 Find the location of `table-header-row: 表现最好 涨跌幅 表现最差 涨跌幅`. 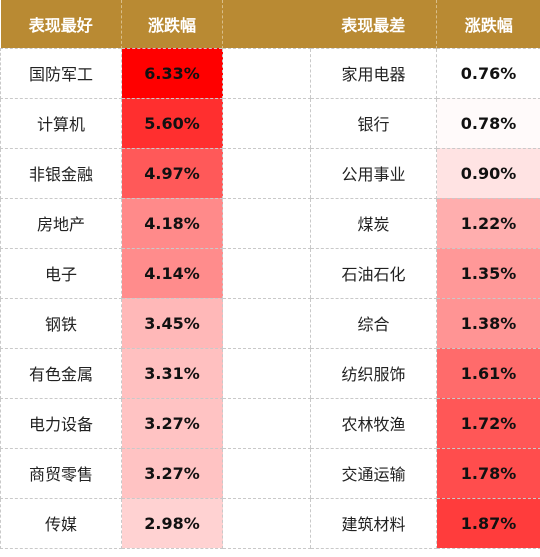

table-header-row: 表现最好 涨跌幅 表现最差 涨跌幅 is located at coordinates (270, 24).